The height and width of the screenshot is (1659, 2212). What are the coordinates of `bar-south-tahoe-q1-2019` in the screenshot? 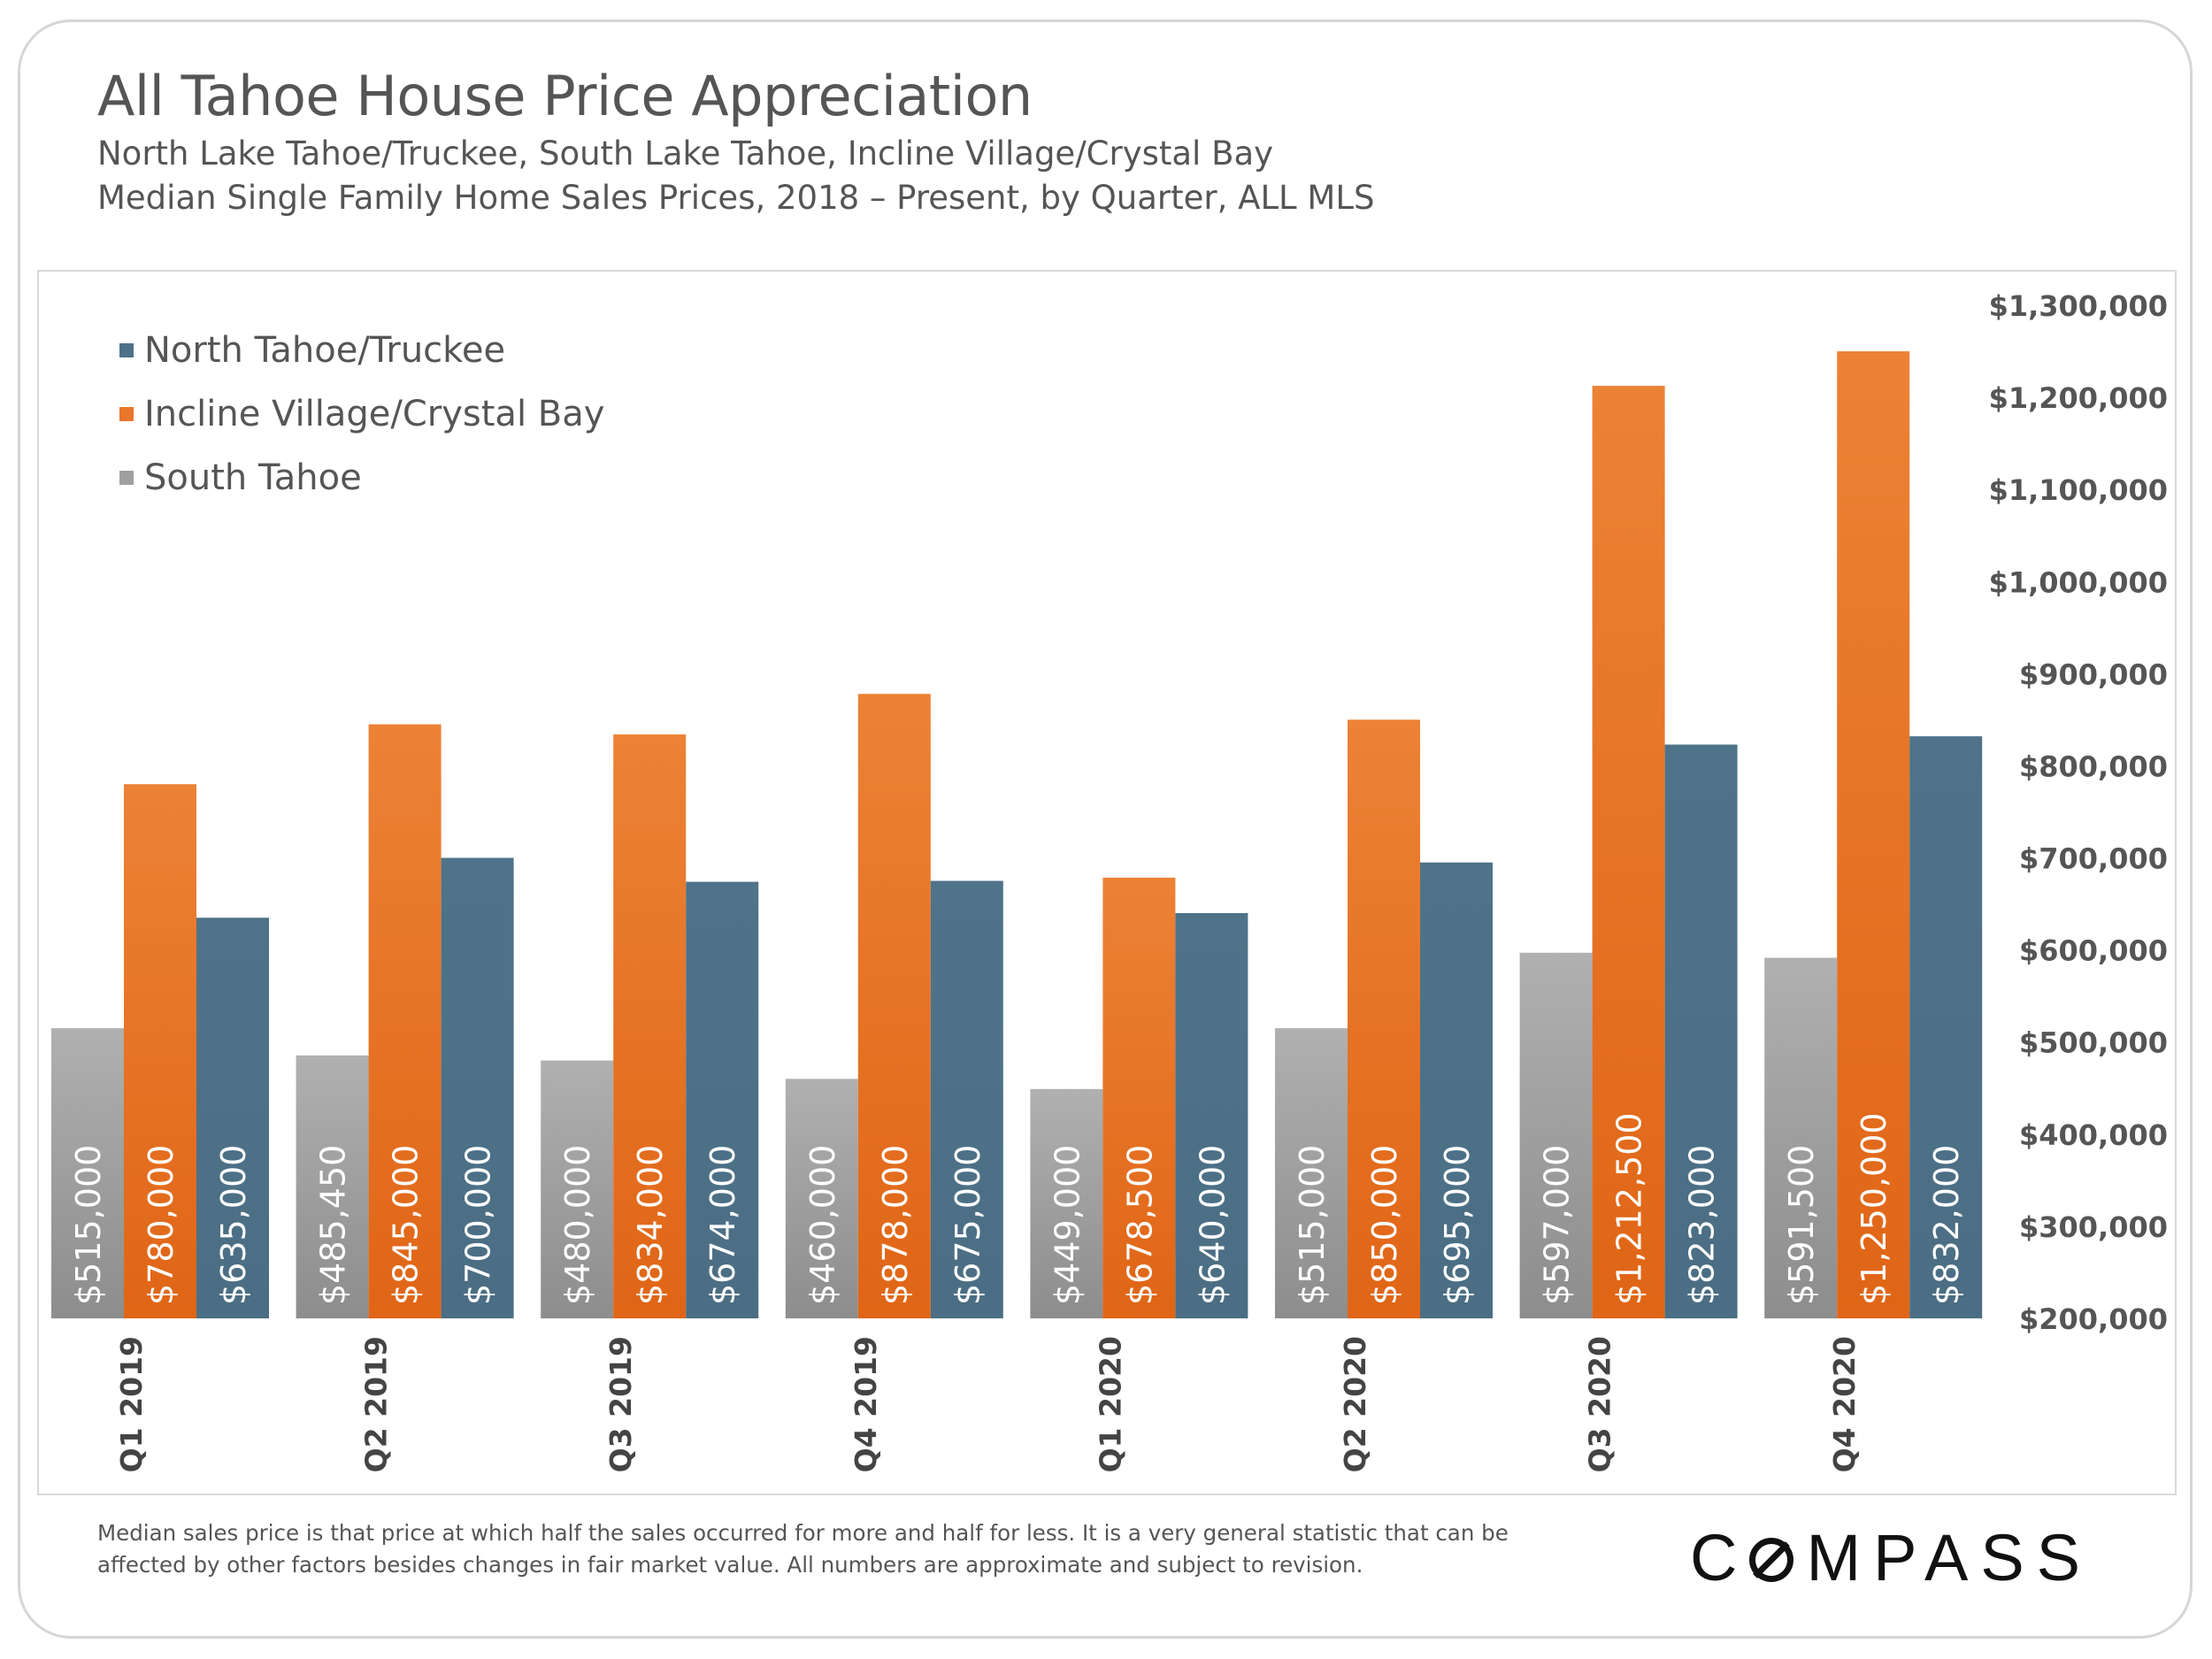 It's located at (88, 1173).